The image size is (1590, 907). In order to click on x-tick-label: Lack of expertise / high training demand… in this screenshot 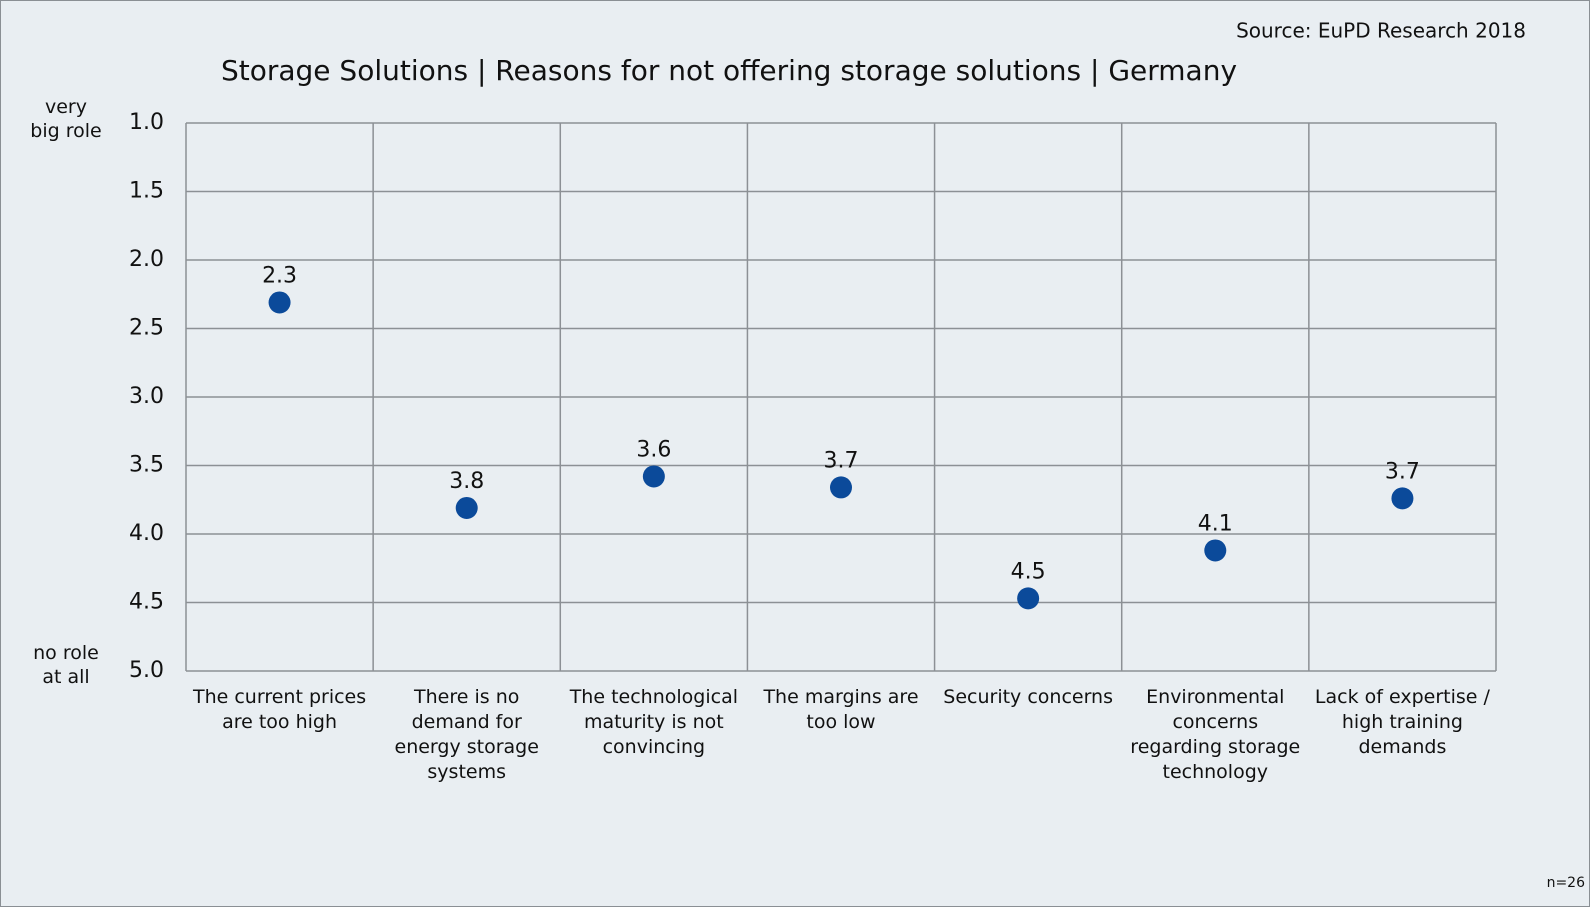, I will do `click(1402, 722)`.